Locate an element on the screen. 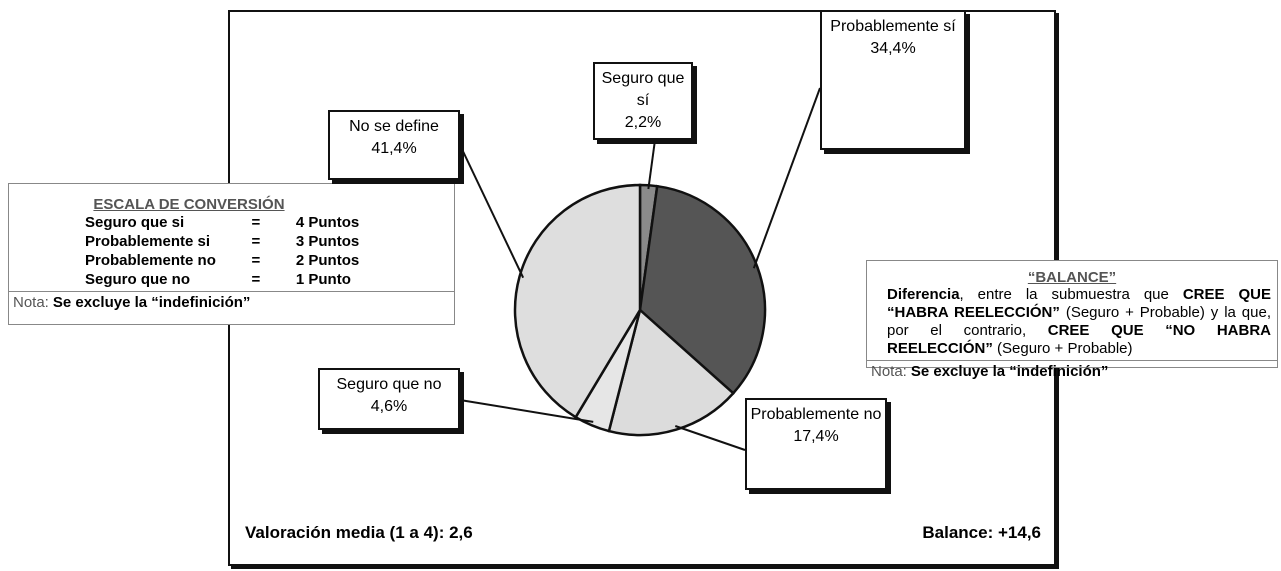  callout-label: No se define 41,4% is located at coordinates (394, 145).